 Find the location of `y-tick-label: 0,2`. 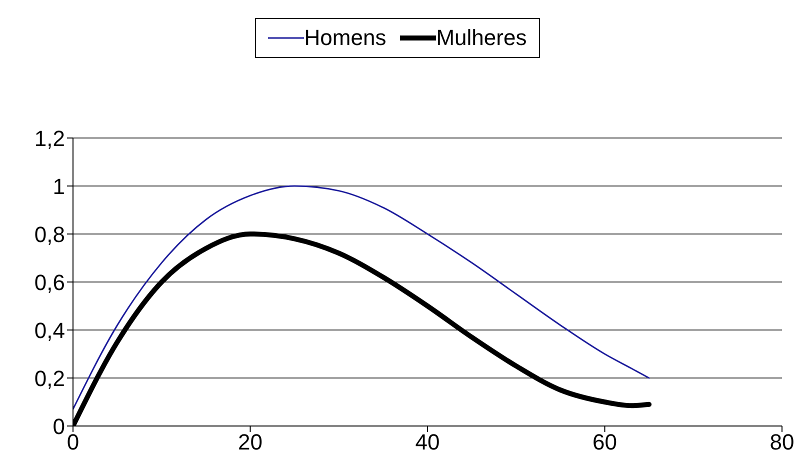

y-tick-label: 0,2 is located at coordinates (49, 378).